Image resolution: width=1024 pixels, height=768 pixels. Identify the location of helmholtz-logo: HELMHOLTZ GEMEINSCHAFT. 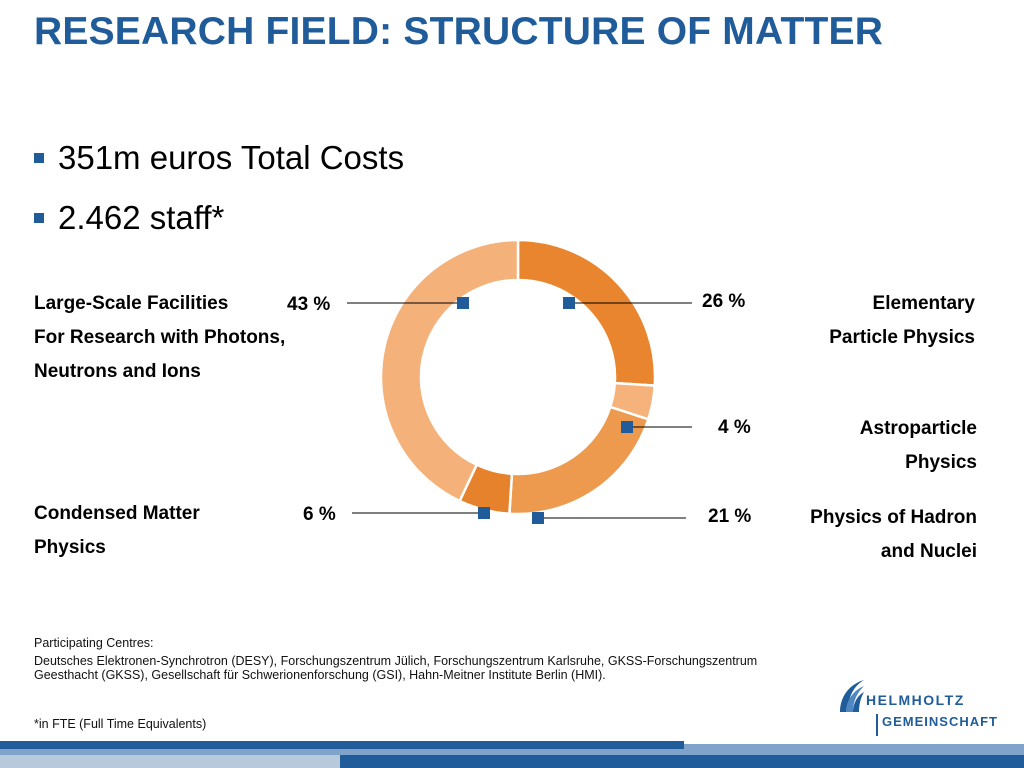
(921, 708).